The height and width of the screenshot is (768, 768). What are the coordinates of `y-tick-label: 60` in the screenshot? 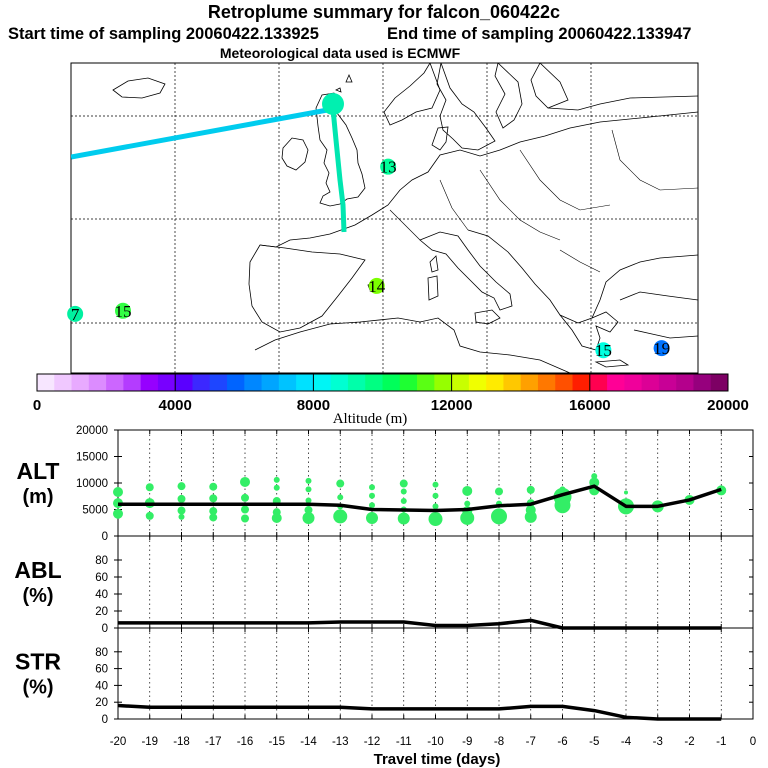 It's located at (101, 670).